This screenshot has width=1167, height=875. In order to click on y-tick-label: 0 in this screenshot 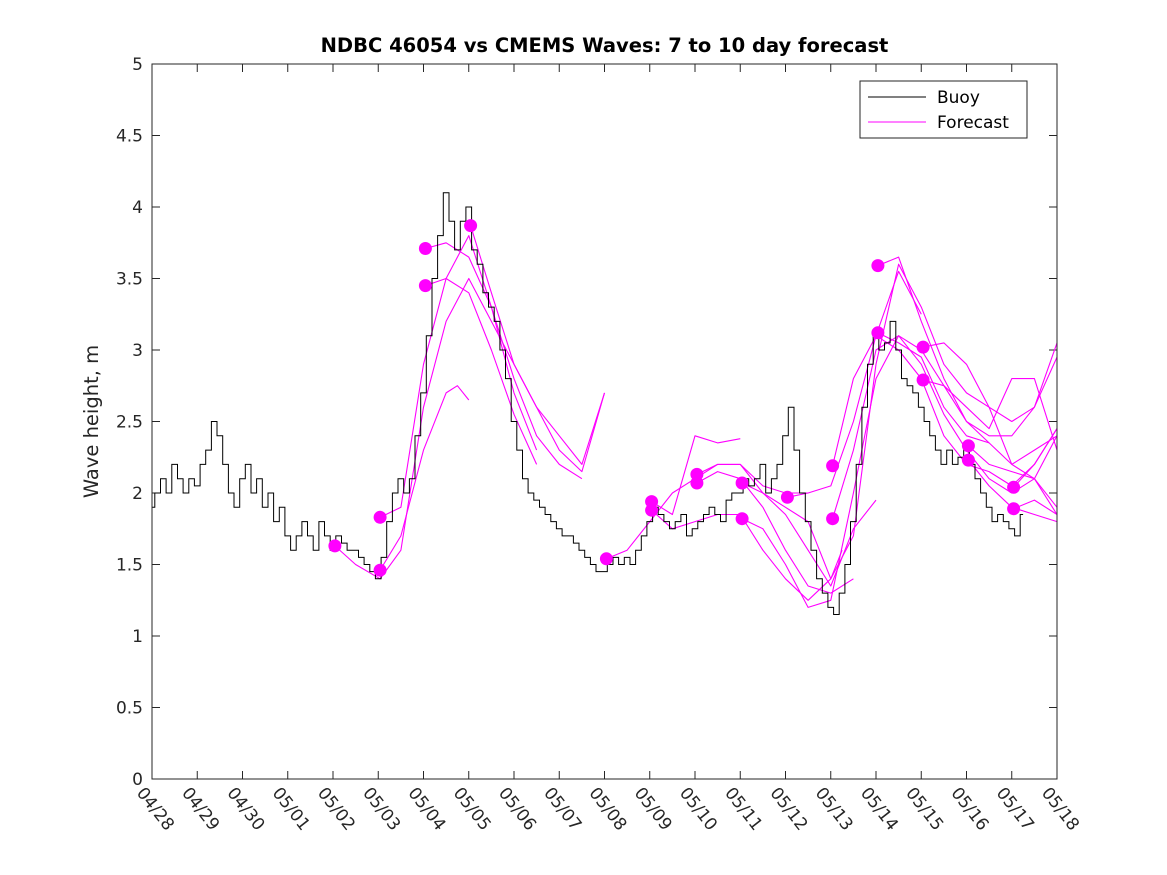, I will do `click(137, 780)`.